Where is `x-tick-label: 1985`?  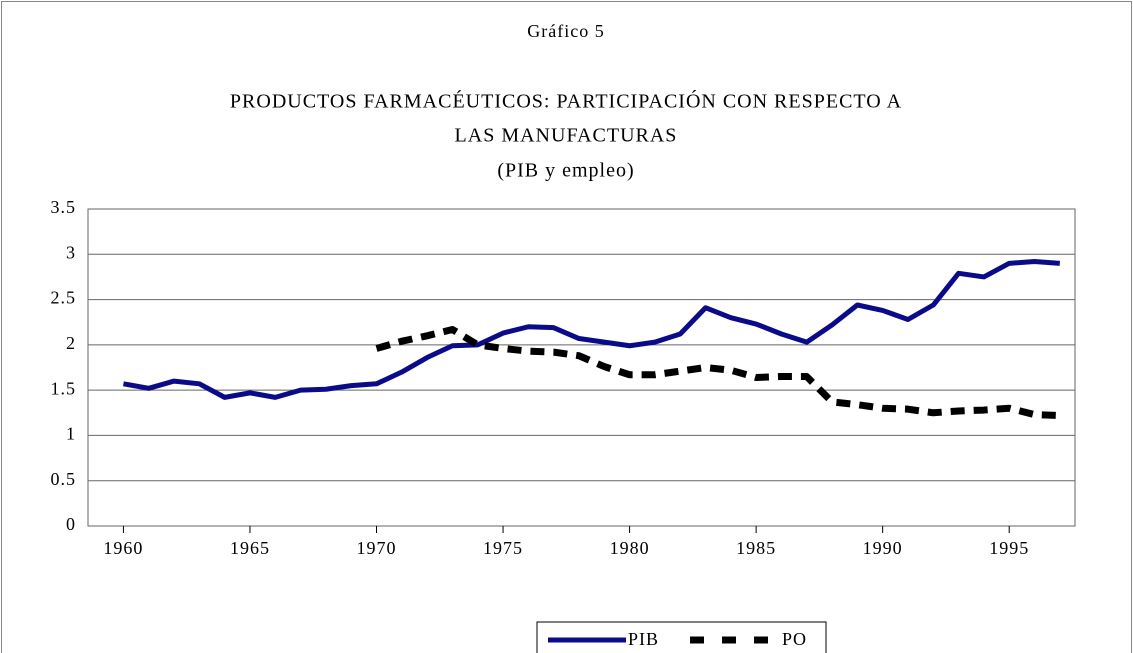
x-tick-label: 1985 is located at coordinates (756, 548).